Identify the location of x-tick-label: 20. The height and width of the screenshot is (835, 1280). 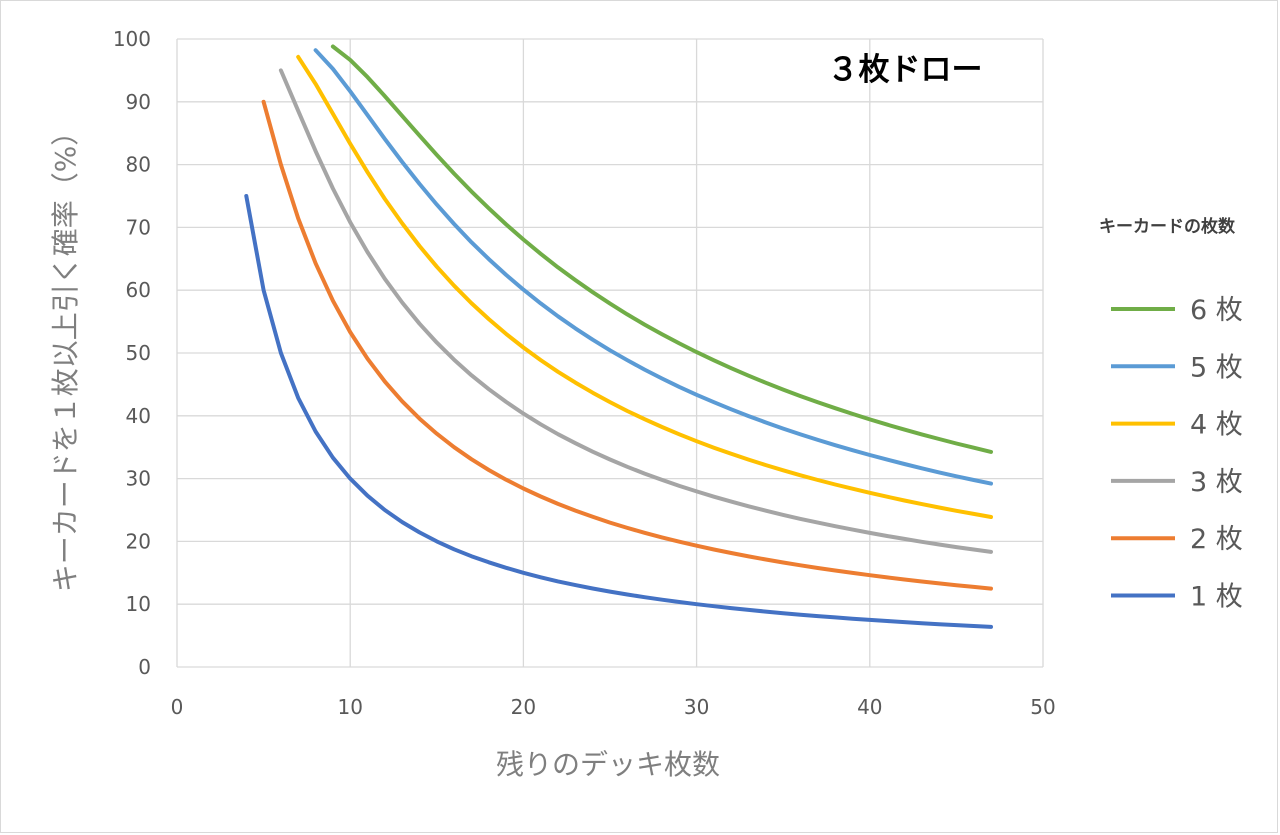
(523, 707).